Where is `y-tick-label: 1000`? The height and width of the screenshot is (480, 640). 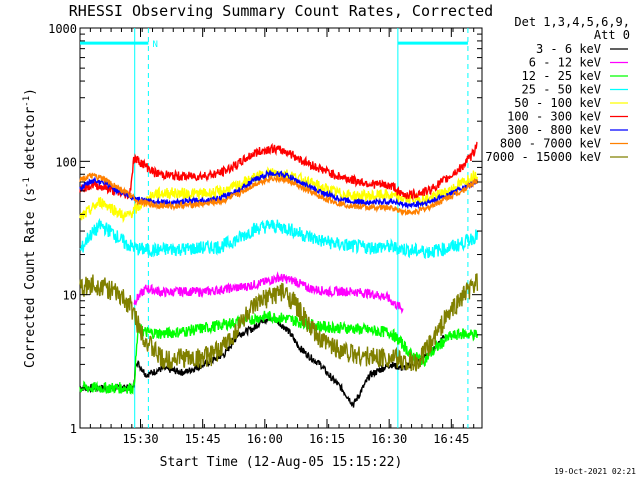 y-tick-label: 1000 is located at coordinates (62, 29).